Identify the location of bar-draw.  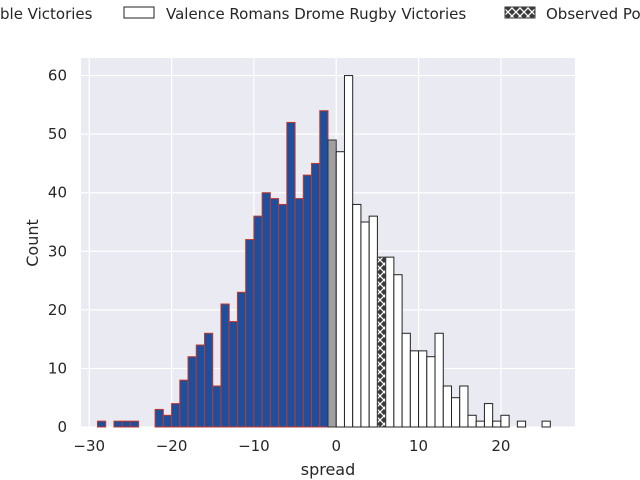
(332, 283).